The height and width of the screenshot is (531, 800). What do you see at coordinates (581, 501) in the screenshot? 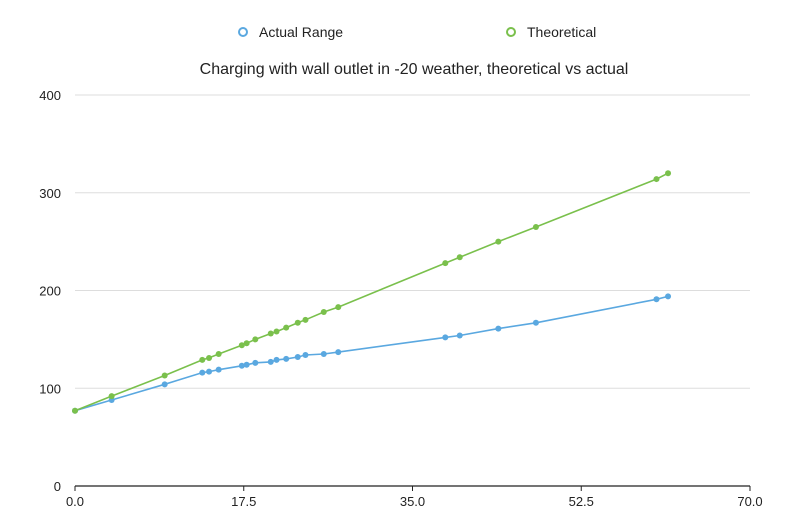
I see `x-tick-label: 52.5` at bounding box center [581, 501].